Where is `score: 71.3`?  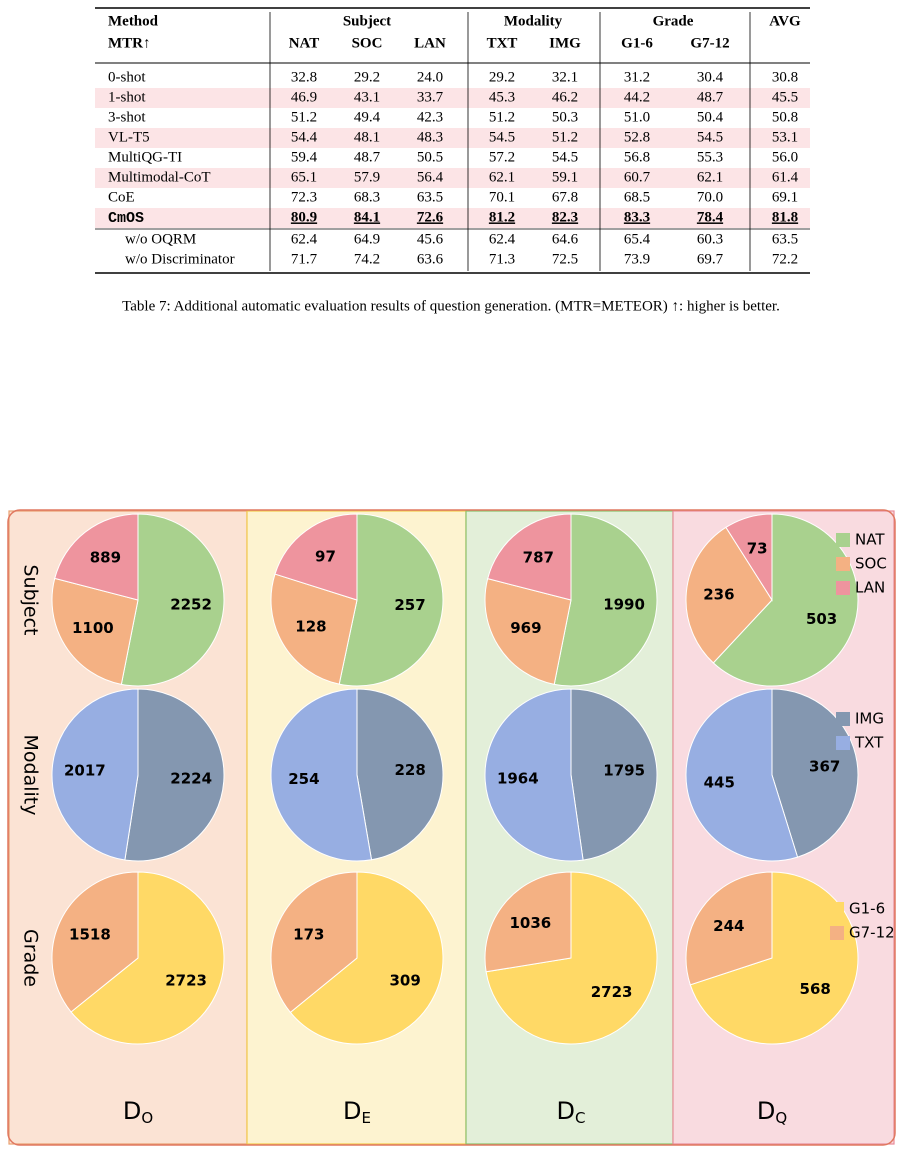 score: 71.3 is located at coordinates (502, 259).